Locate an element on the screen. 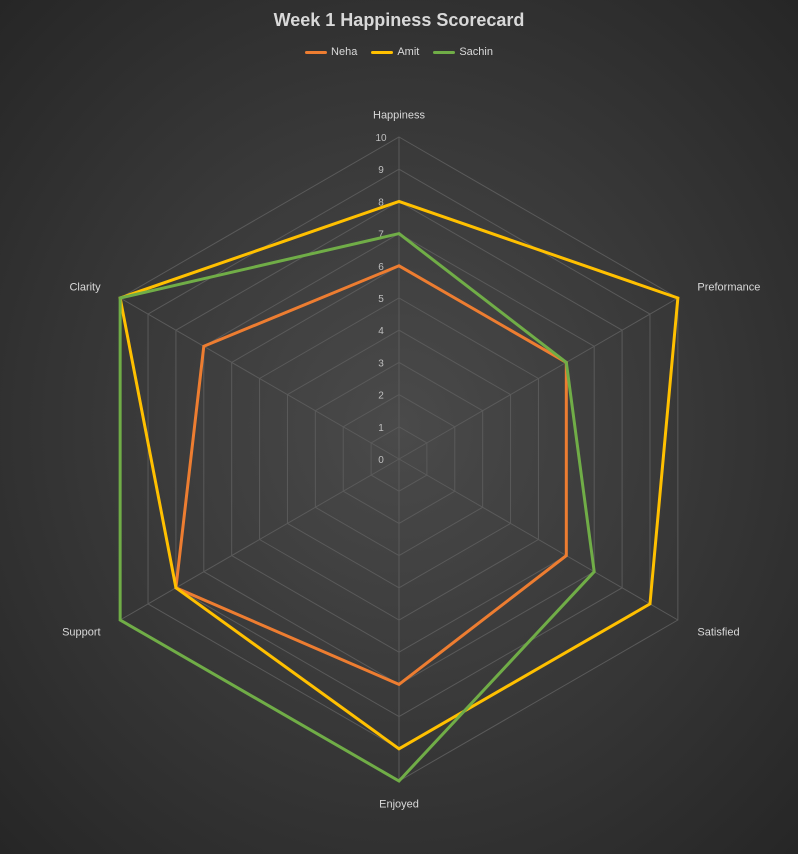  radial-tick-label: 0 is located at coordinates (381, 460).